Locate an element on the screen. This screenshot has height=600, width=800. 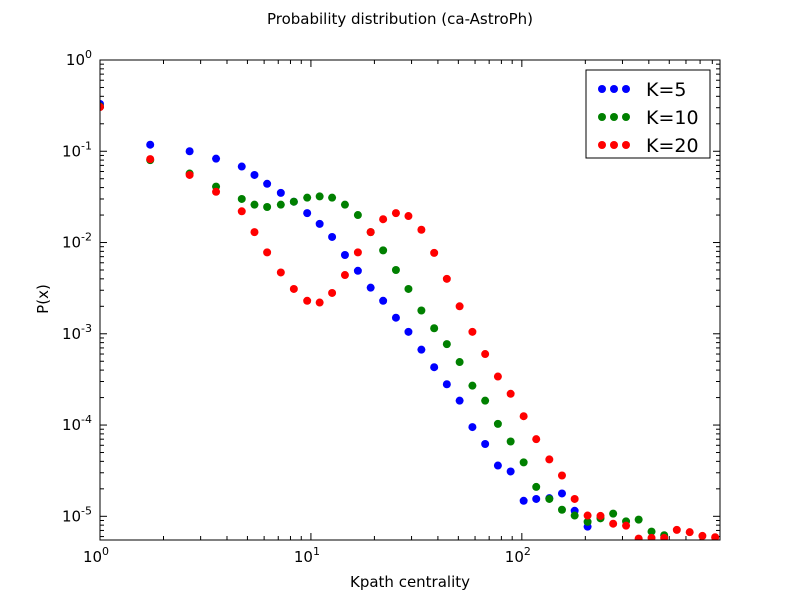
x-tick-label: 10⁰ is located at coordinates (96, 555).